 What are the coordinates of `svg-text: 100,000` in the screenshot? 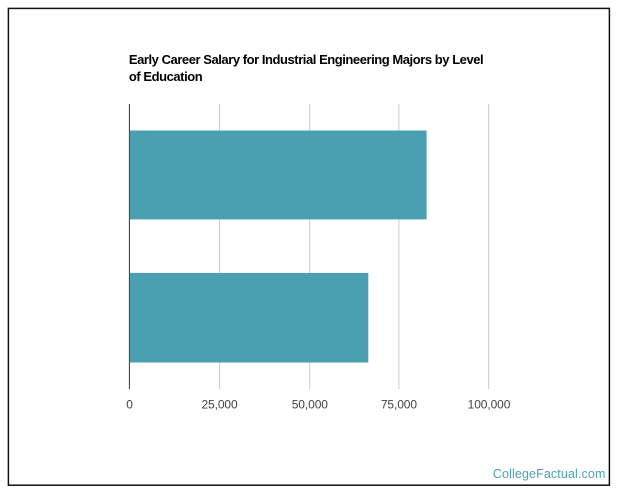 It's located at (489, 404).